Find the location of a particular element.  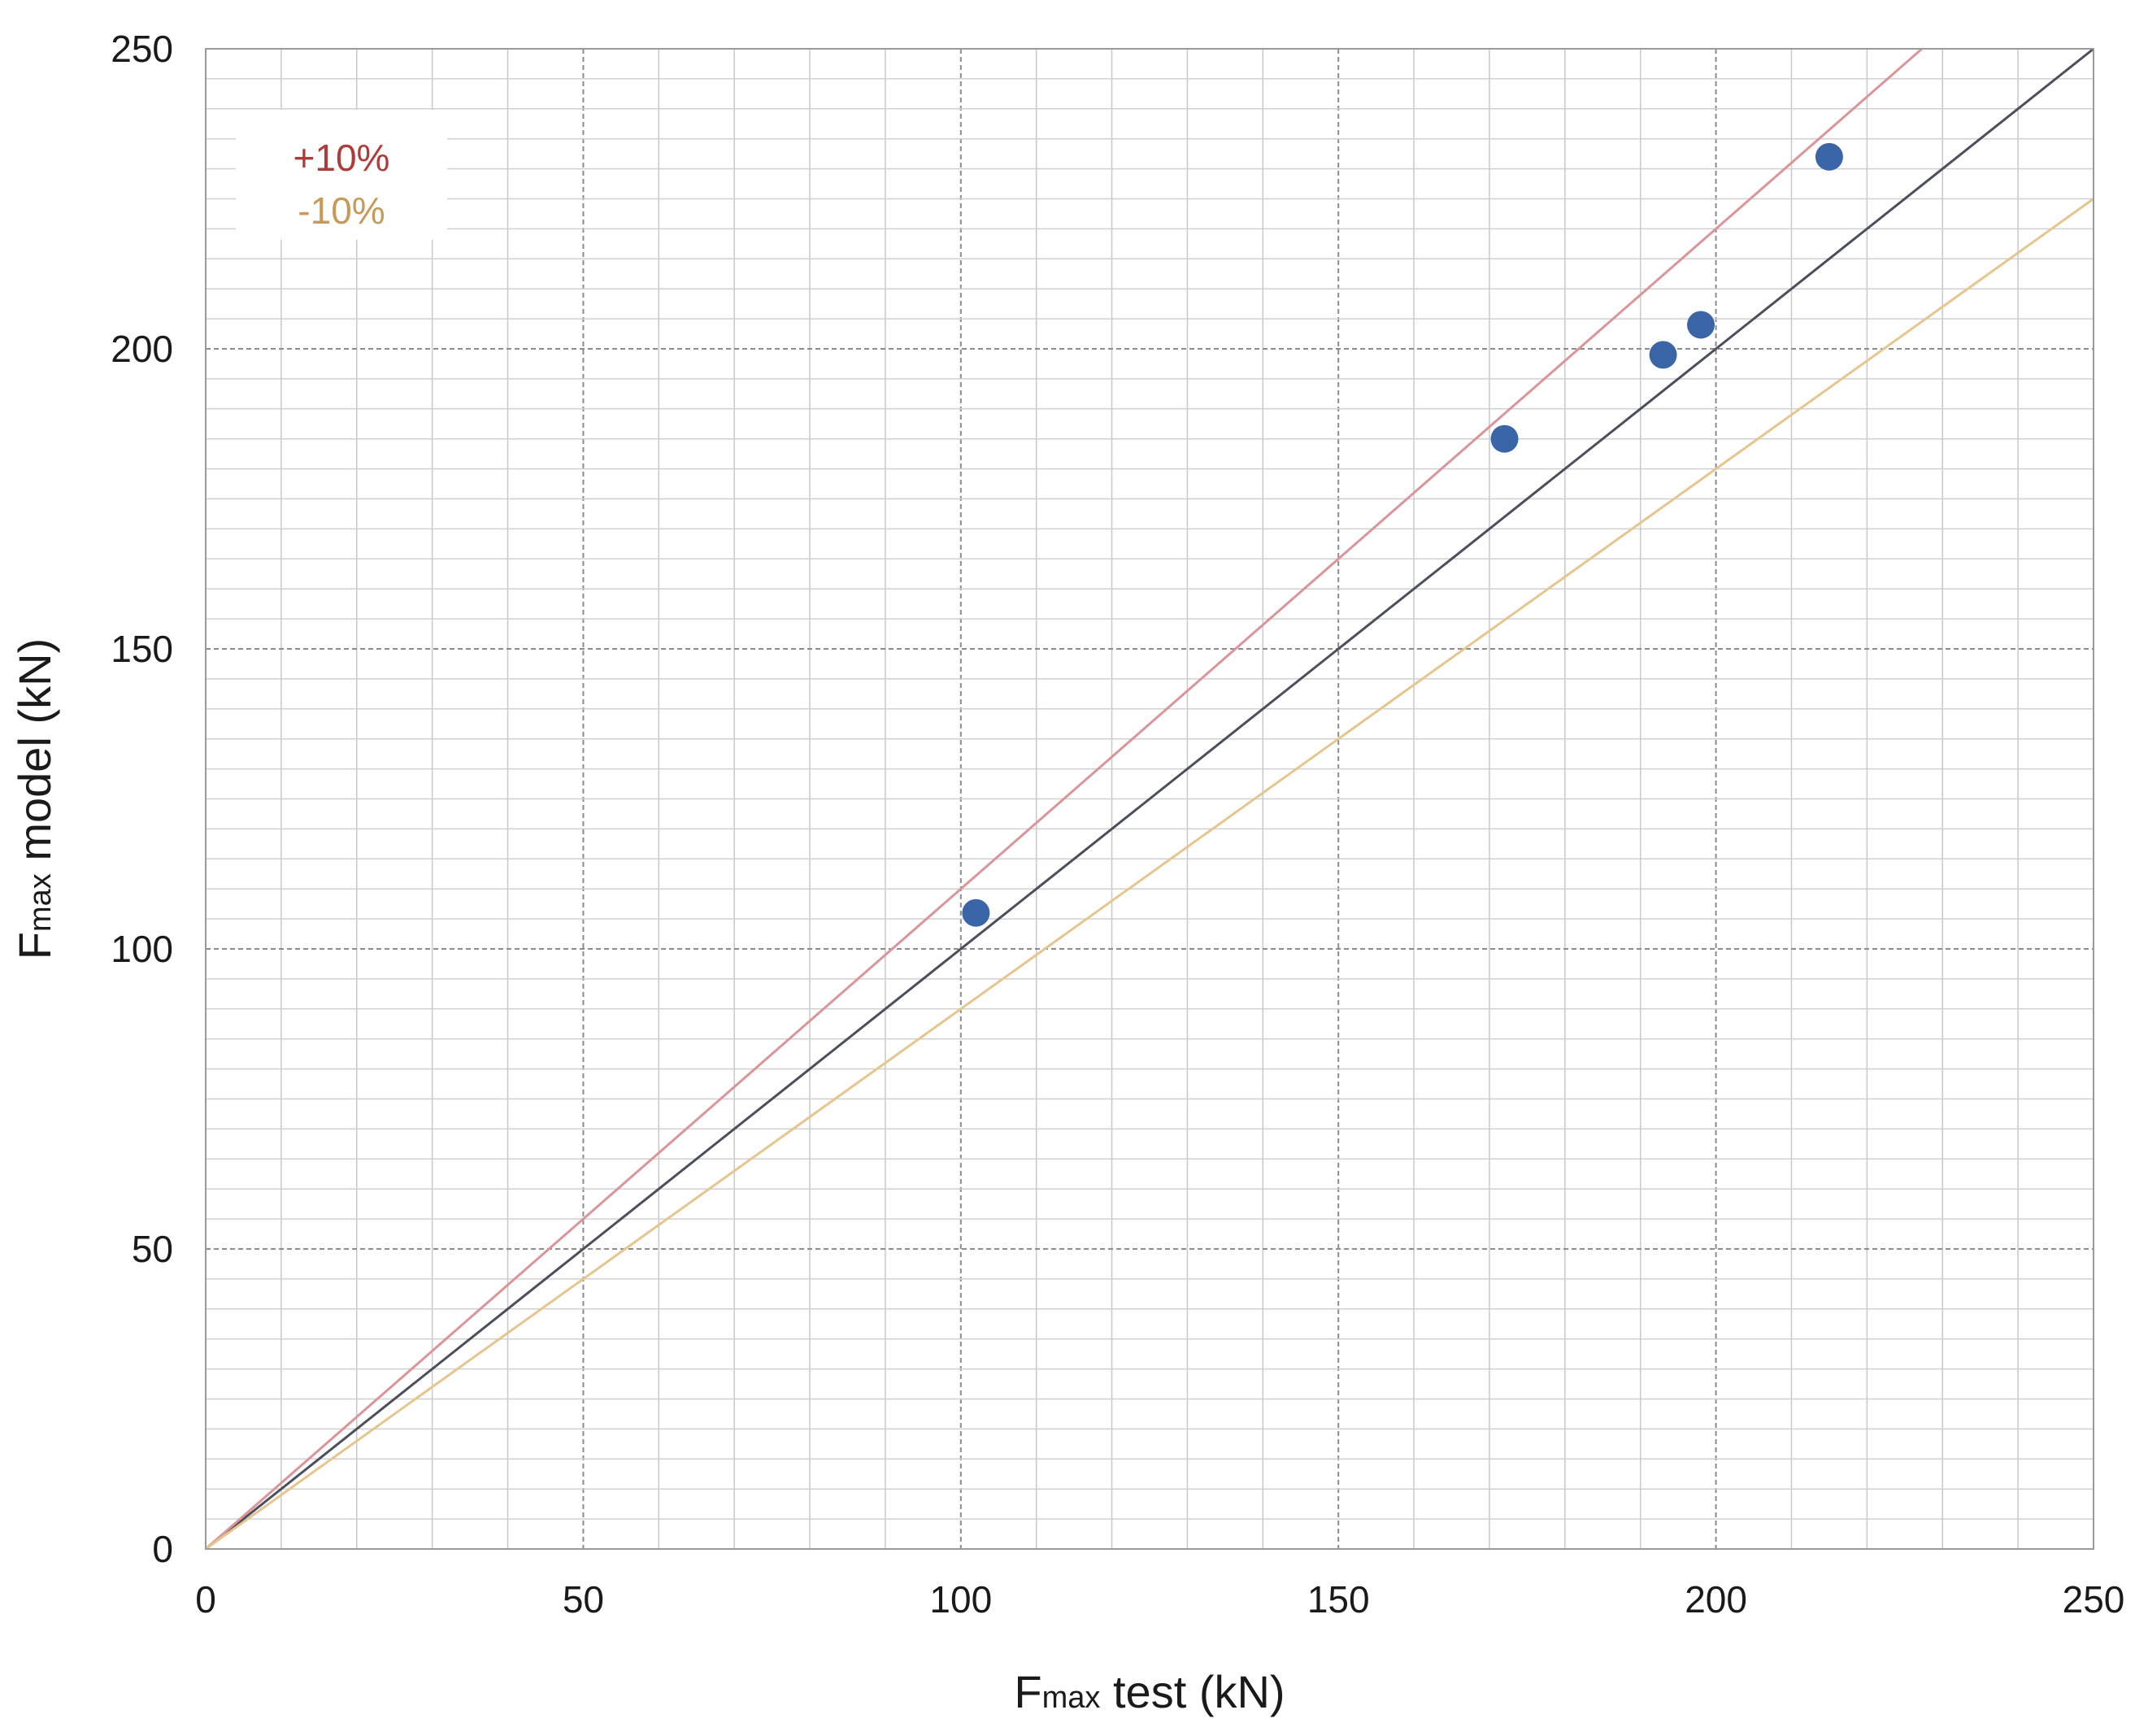

legend-background is located at coordinates (341, 175).